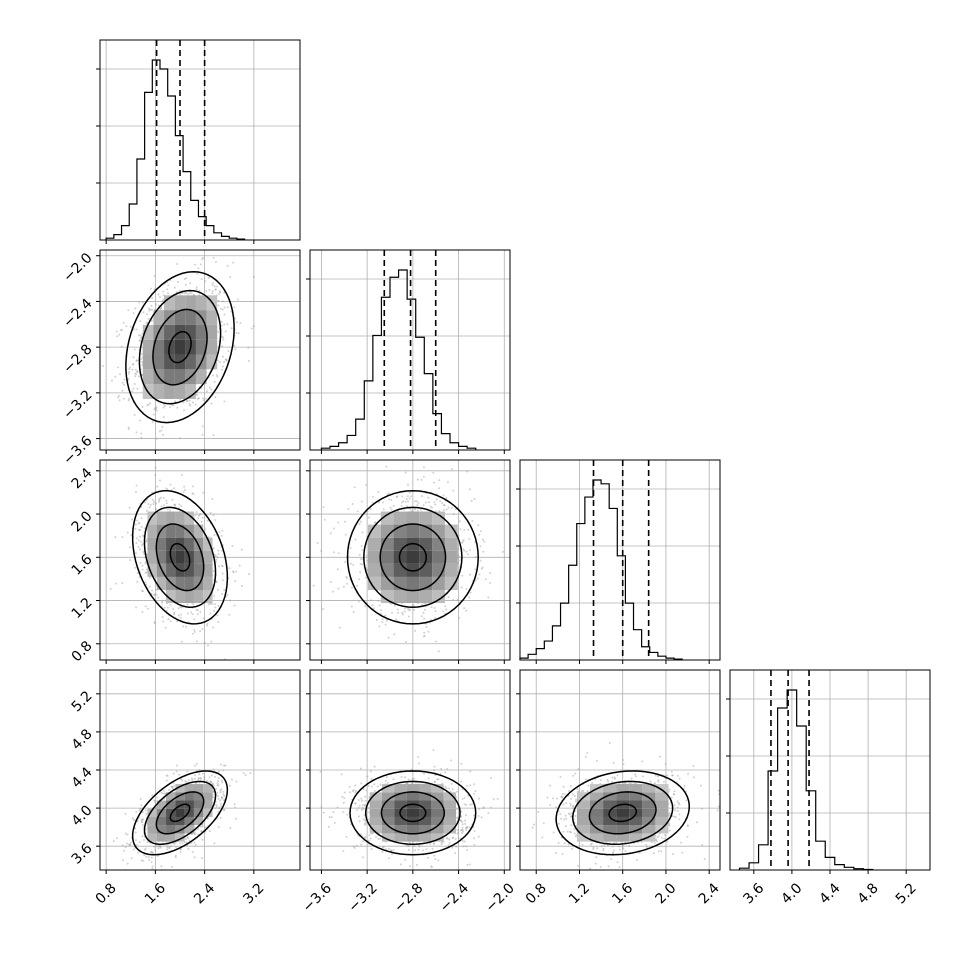  Describe the element at coordinates (82, 608) in the screenshot. I see `y-tick-label: 1.2` at that location.